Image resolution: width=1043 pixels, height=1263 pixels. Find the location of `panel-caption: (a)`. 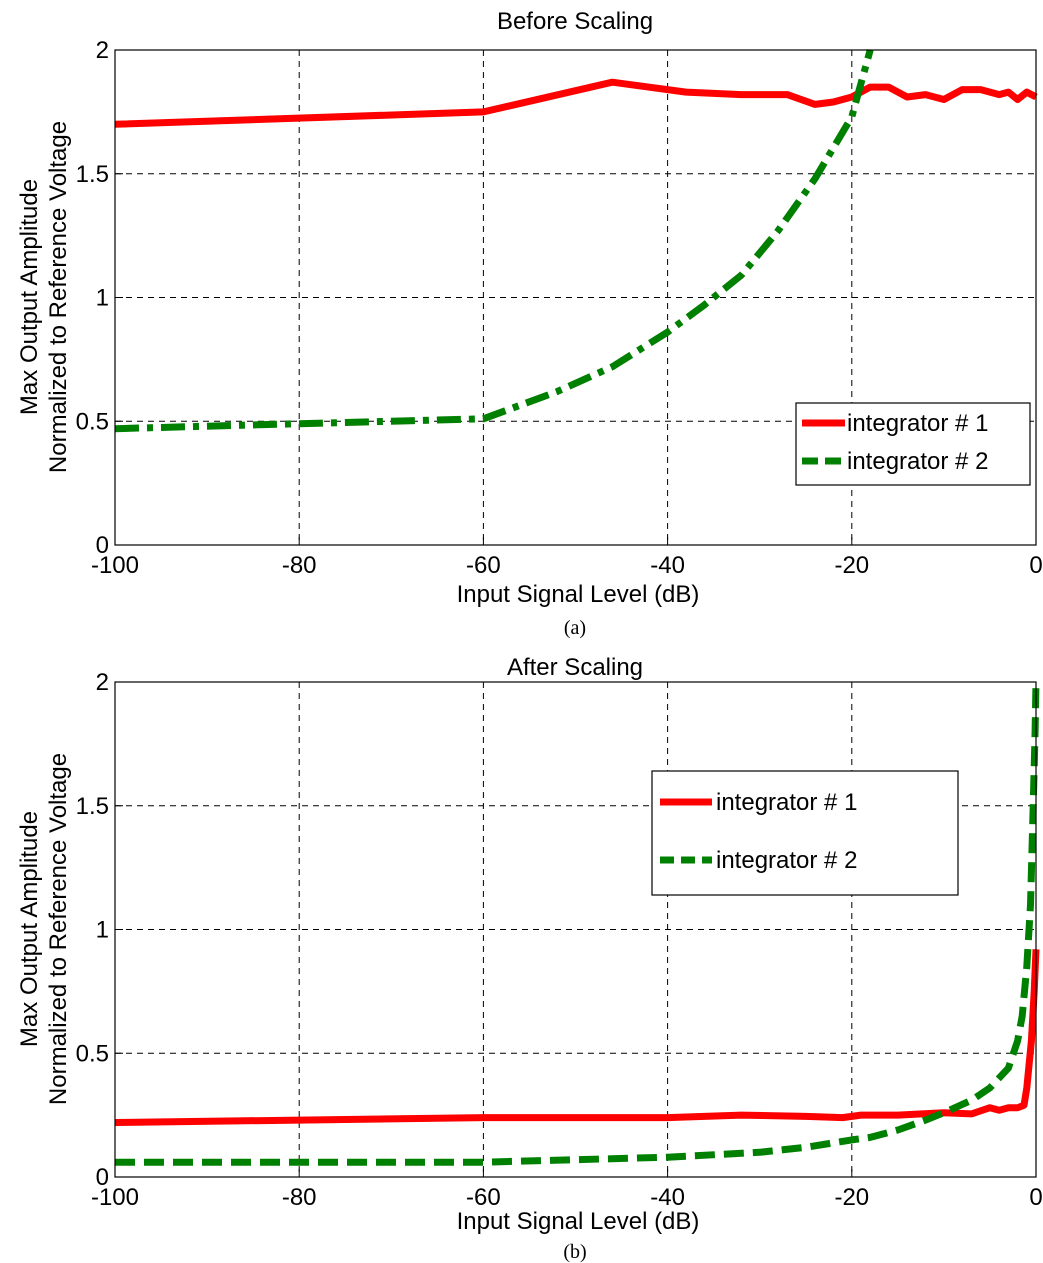

panel-caption: (a) is located at coordinates (575, 628).